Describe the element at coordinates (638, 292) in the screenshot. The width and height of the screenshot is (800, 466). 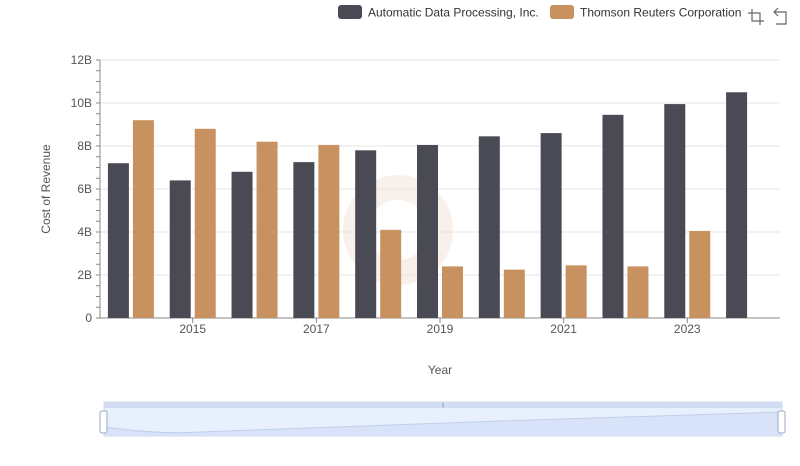
I see `bar-tri-2022` at that location.